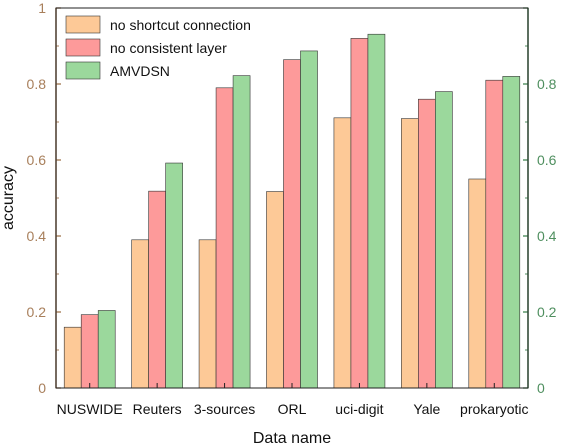 The image size is (570, 446). Describe the element at coordinates (292, 438) in the screenshot. I see `x-axis-title: Data name` at that location.